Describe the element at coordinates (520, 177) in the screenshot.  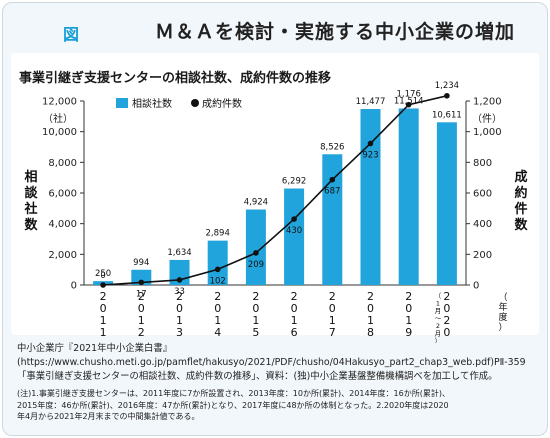
I see `right-axis-label-char: 成` at that location.